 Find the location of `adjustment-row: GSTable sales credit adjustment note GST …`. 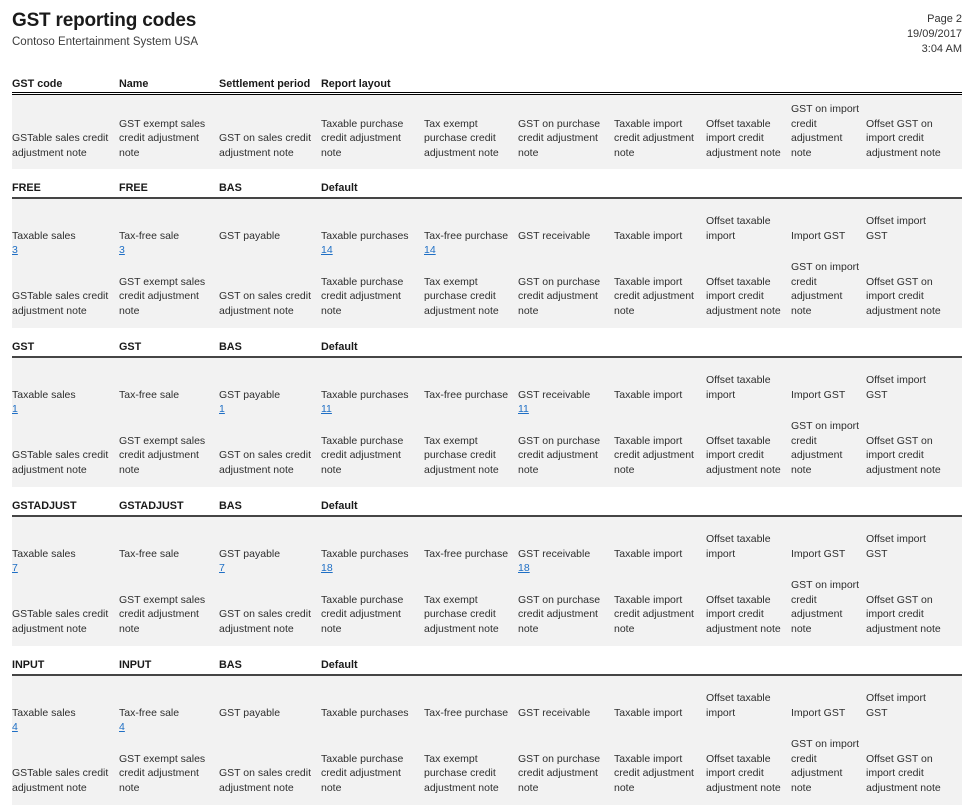

adjustment-row: GSTable sales credit adjustment note GST … is located at coordinates (487, 135).